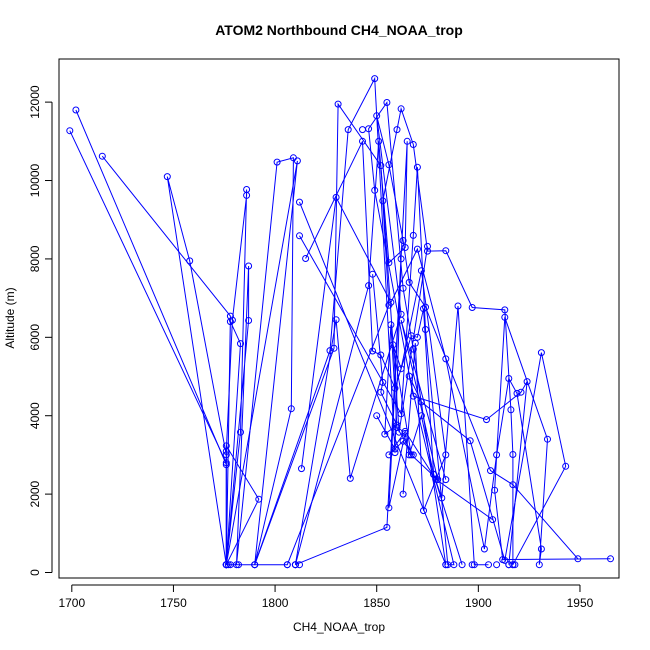 This screenshot has height=650, width=650. I want to click on y-tick-label: 10000, so click(35, 181).